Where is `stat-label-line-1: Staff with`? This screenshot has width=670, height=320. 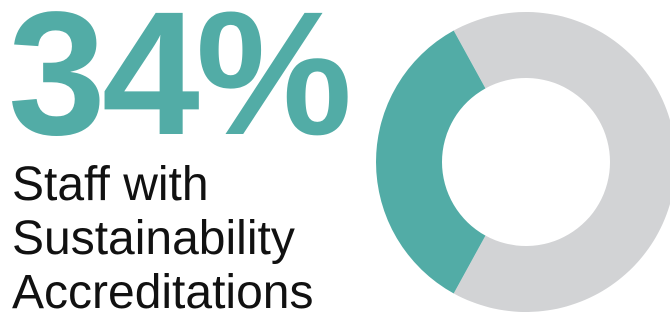 stat-label-line-1: Staff with is located at coordinates (110, 184).